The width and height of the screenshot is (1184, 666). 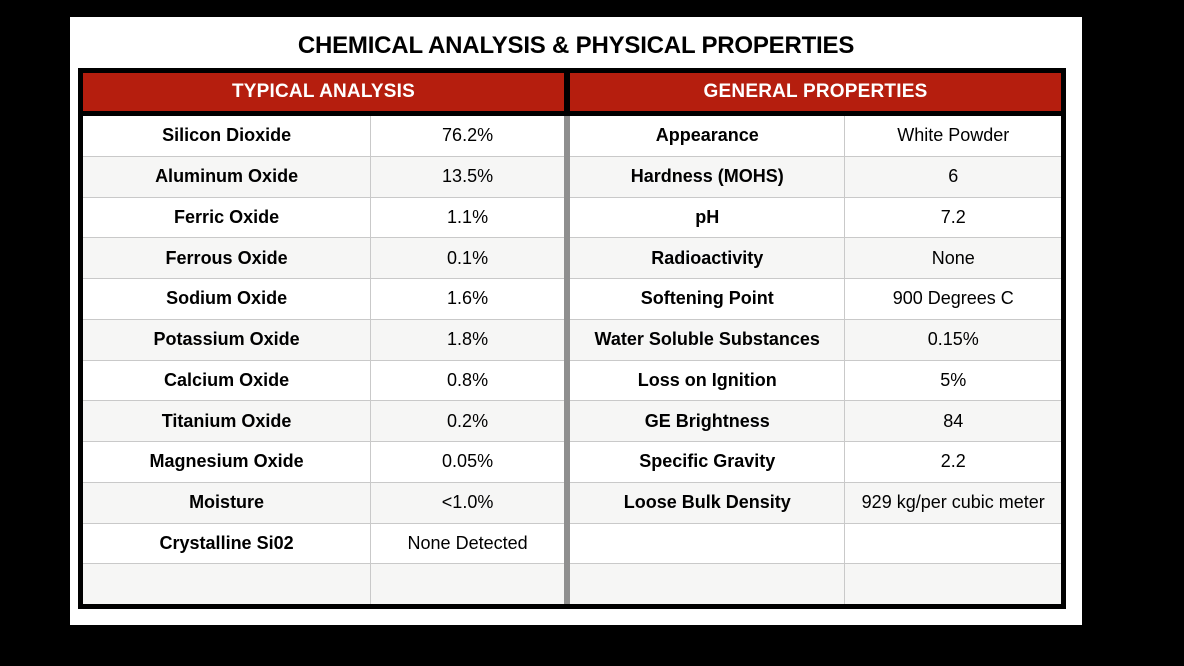 What do you see at coordinates (815, 420) in the screenshot?
I see `table-row: GE Brightness 84` at bounding box center [815, 420].